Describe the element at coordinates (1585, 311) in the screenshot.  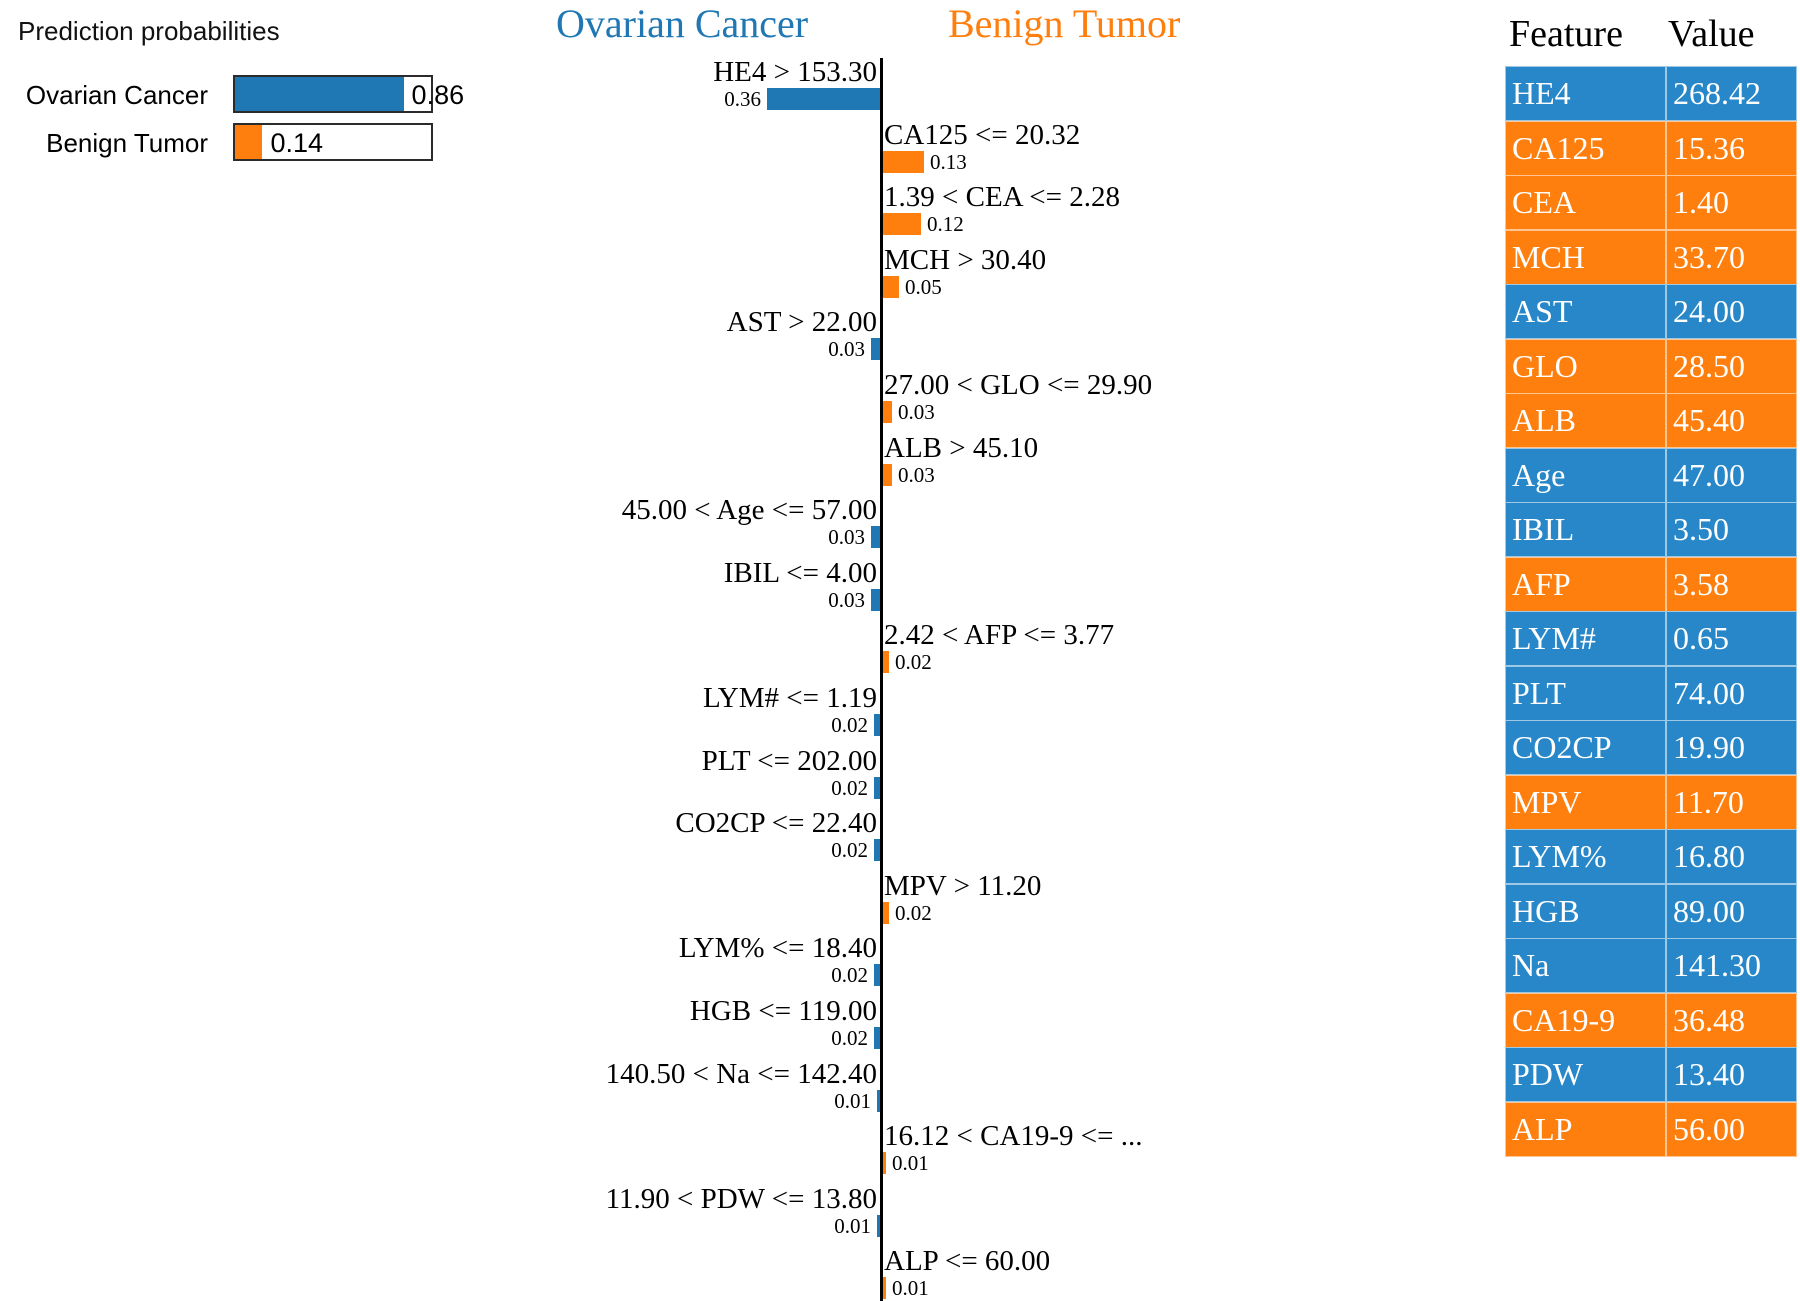
I see `table-cell-feature: AST` at that location.